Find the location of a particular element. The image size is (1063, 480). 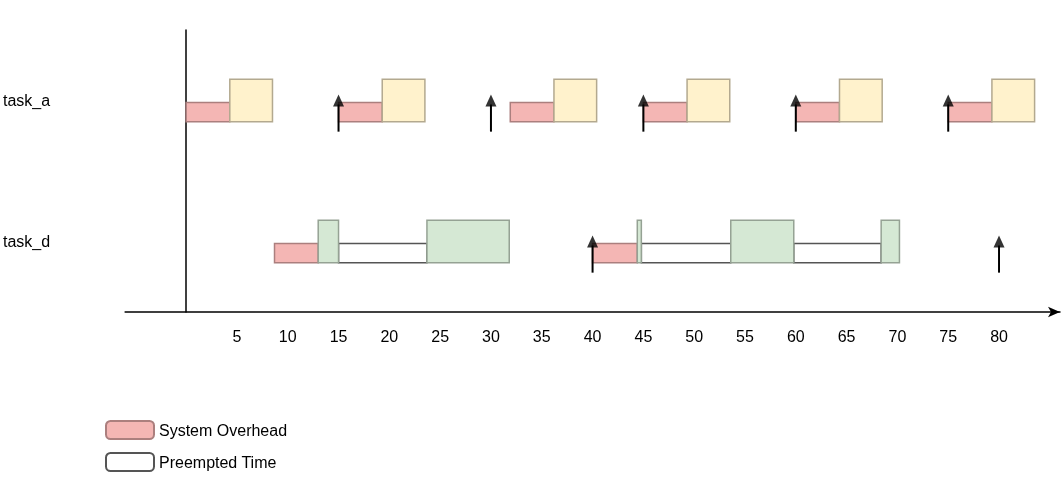

x-tick-label: 5 is located at coordinates (237, 336).